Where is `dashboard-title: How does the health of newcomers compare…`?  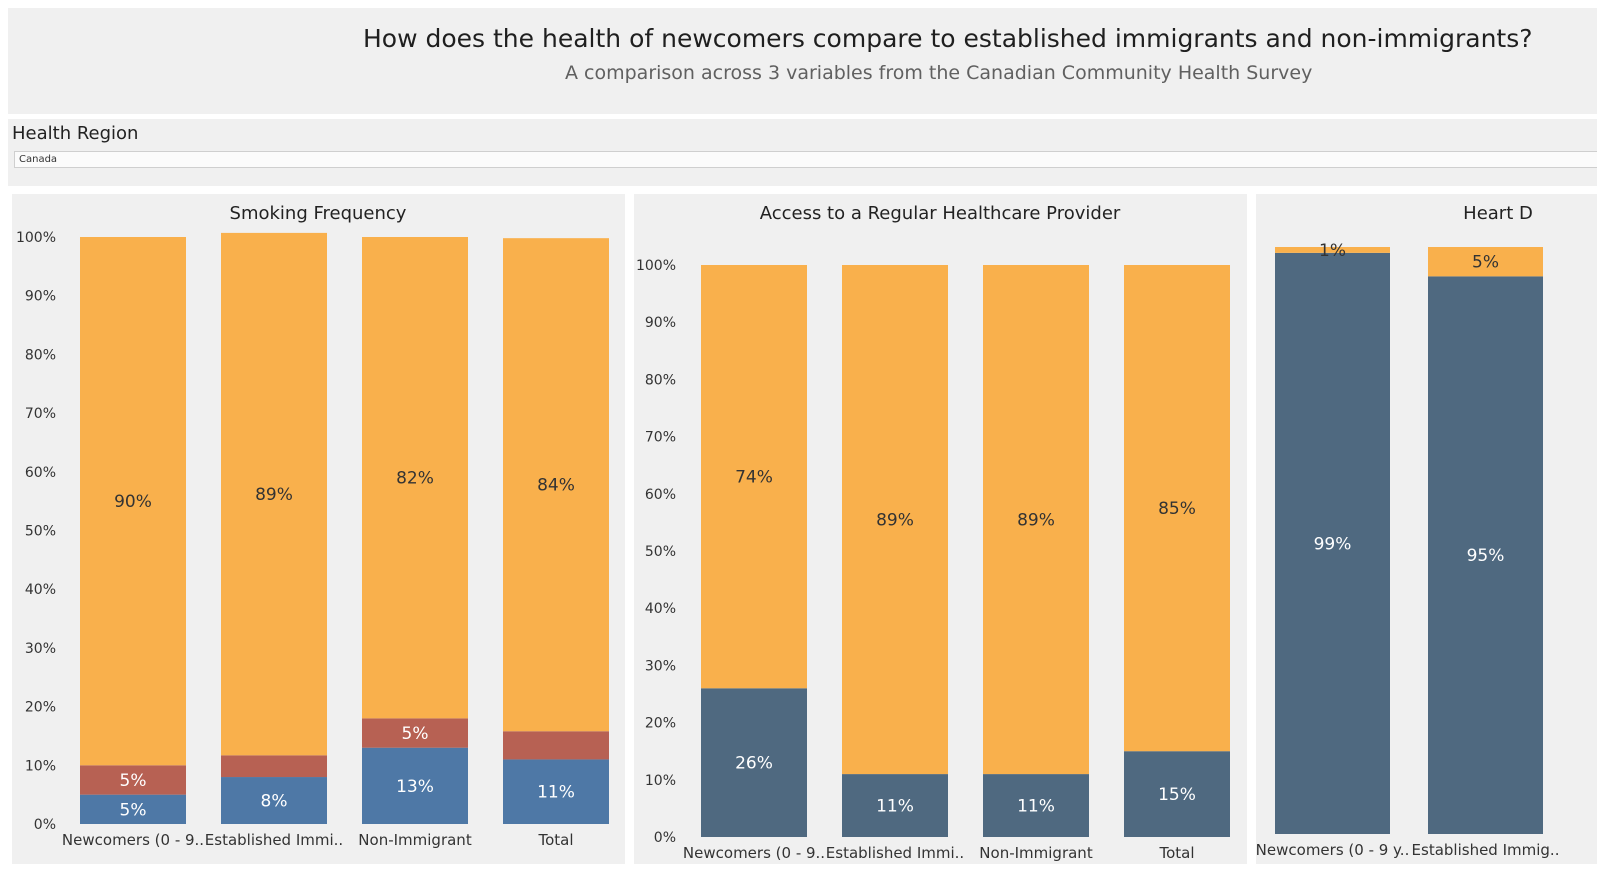
dashboard-title: How does the health of newcomers compare… is located at coordinates (948, 38).